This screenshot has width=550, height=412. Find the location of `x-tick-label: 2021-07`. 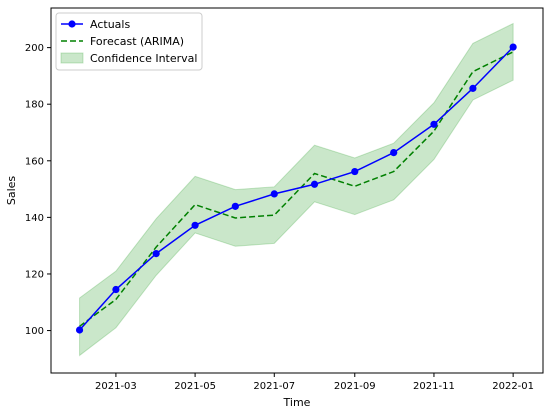

x-tick-label: 2021-07 is located at coordinates (274, 386).